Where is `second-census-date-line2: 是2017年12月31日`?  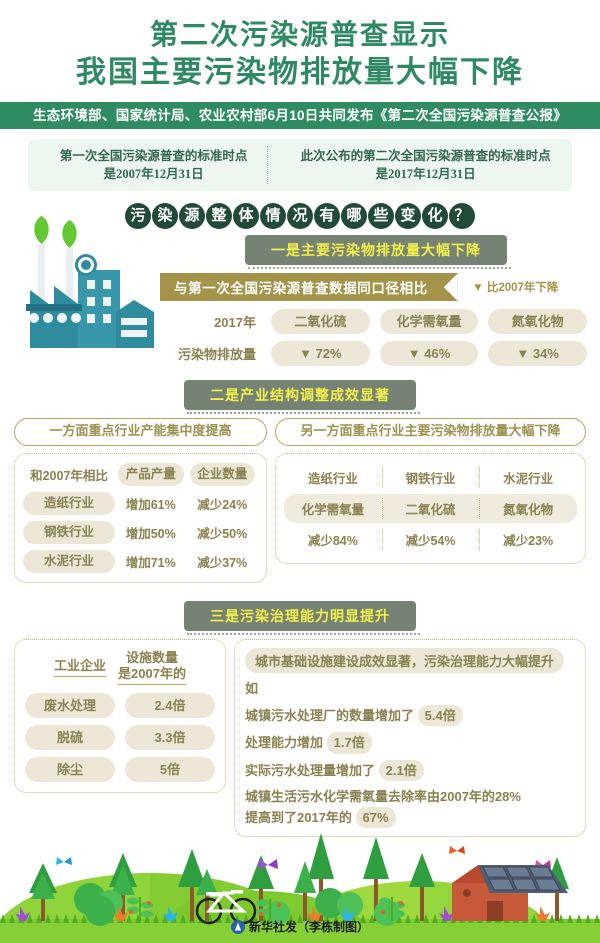
second-census-date-line2: 是2017年12月31日 is located at coordinates (425, 174).